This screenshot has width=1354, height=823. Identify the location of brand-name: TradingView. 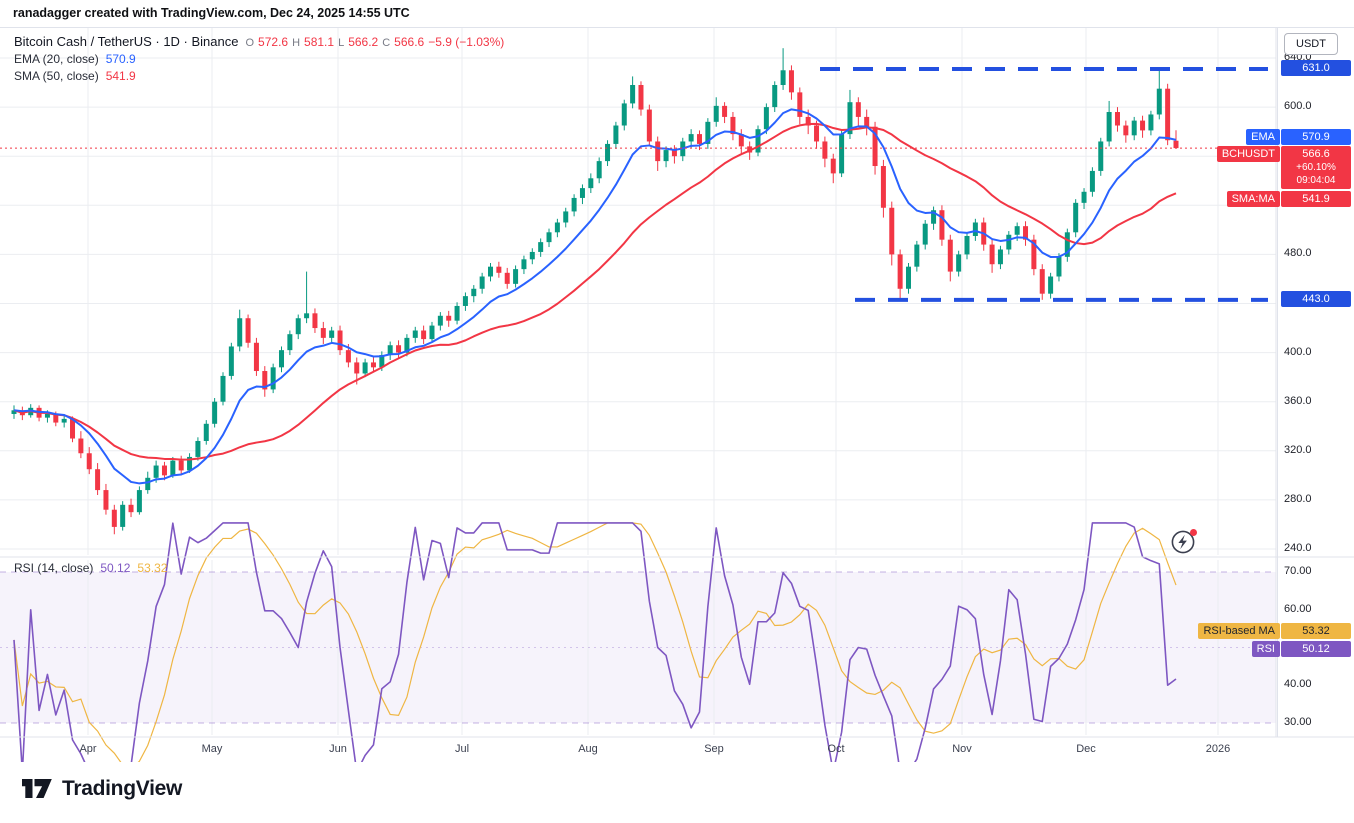
(122, 788).